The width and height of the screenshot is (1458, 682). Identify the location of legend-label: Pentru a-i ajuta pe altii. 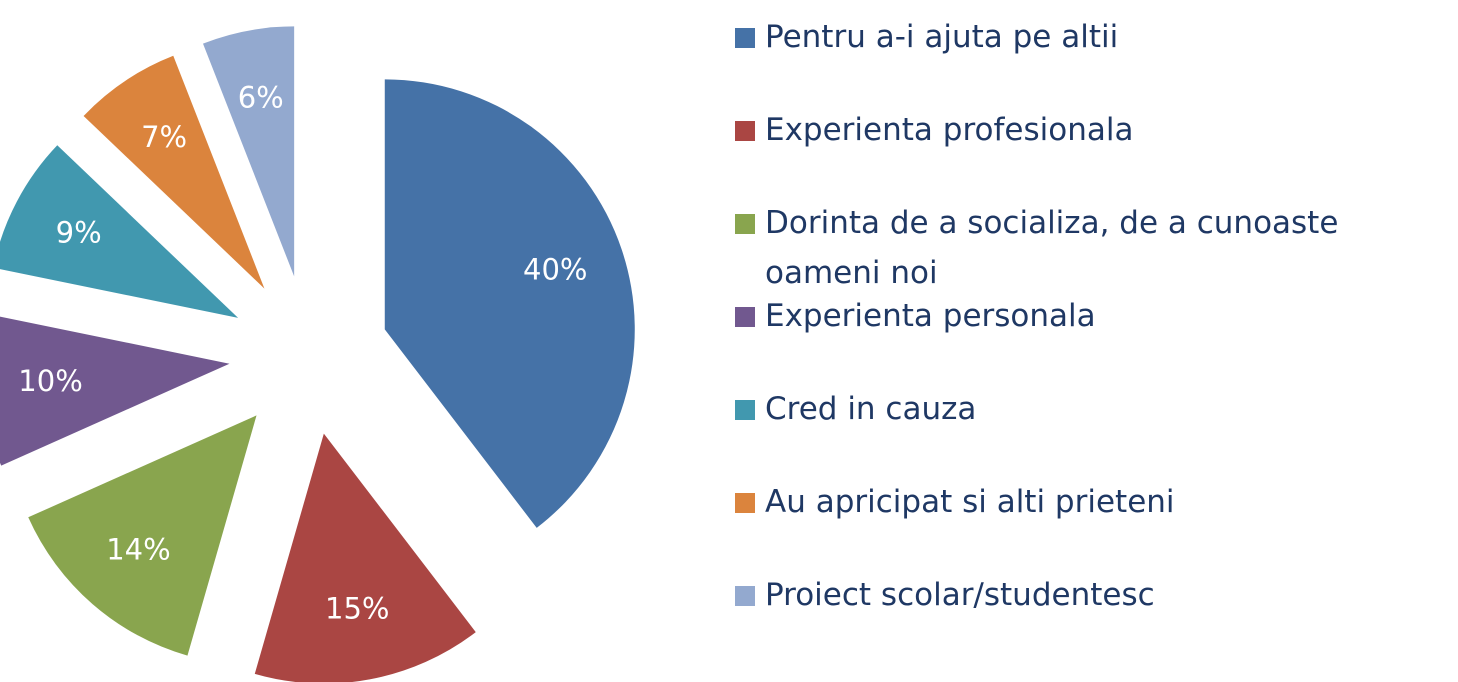
(942, 37).